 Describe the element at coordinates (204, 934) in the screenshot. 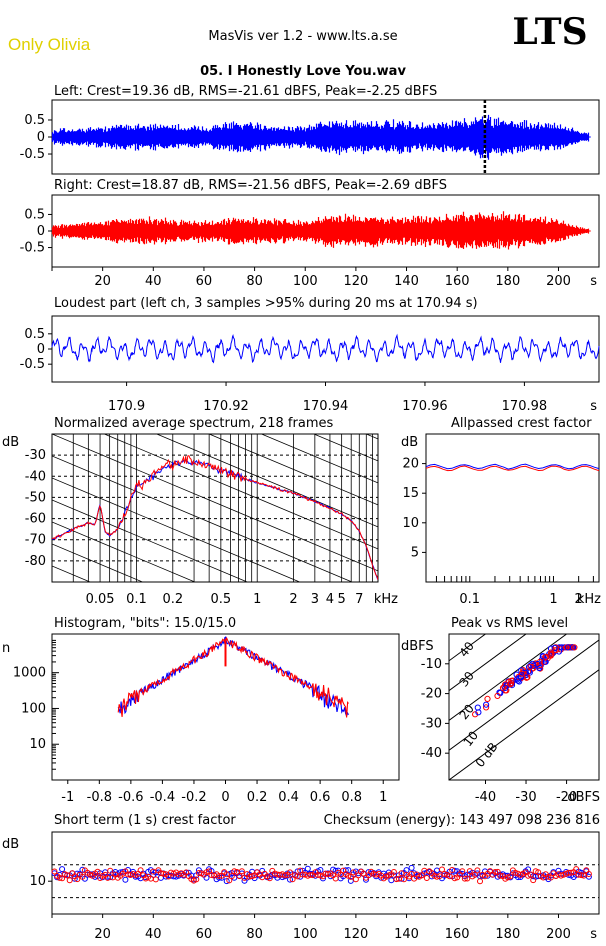

I see `x-tick-label: 60` at that location.